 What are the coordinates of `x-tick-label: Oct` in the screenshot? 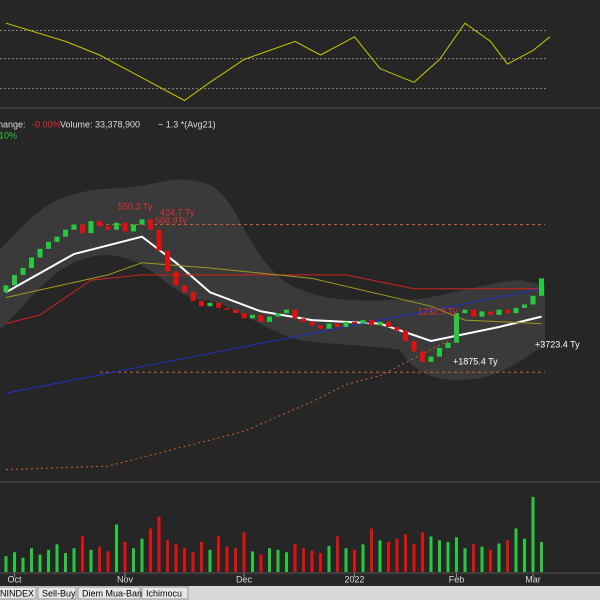 It's located at (14, 579).